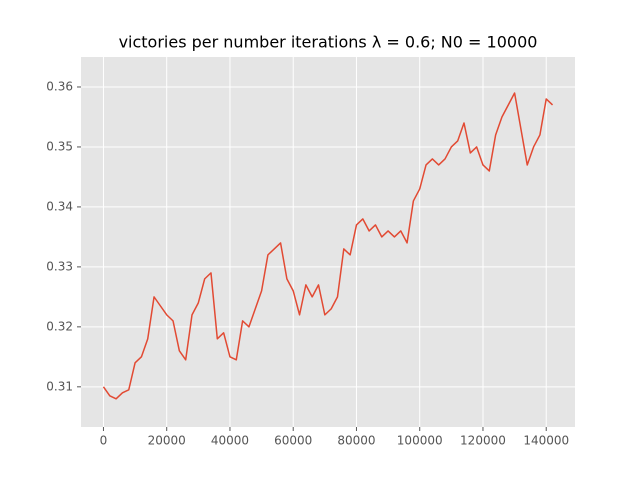  Describe the element at coordinates (546, 441) in the screenshot. I see `x-tick-label: 140000` at that location.